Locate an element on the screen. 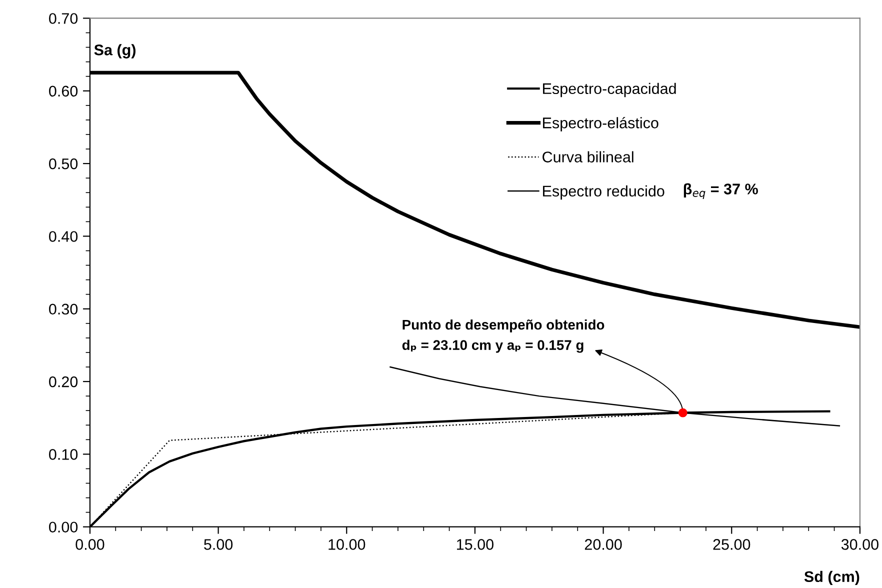 The height and width of the screenshot is (588, 882). annotation: Punto de desempeño obtenido is located at coordinates (503, 325).